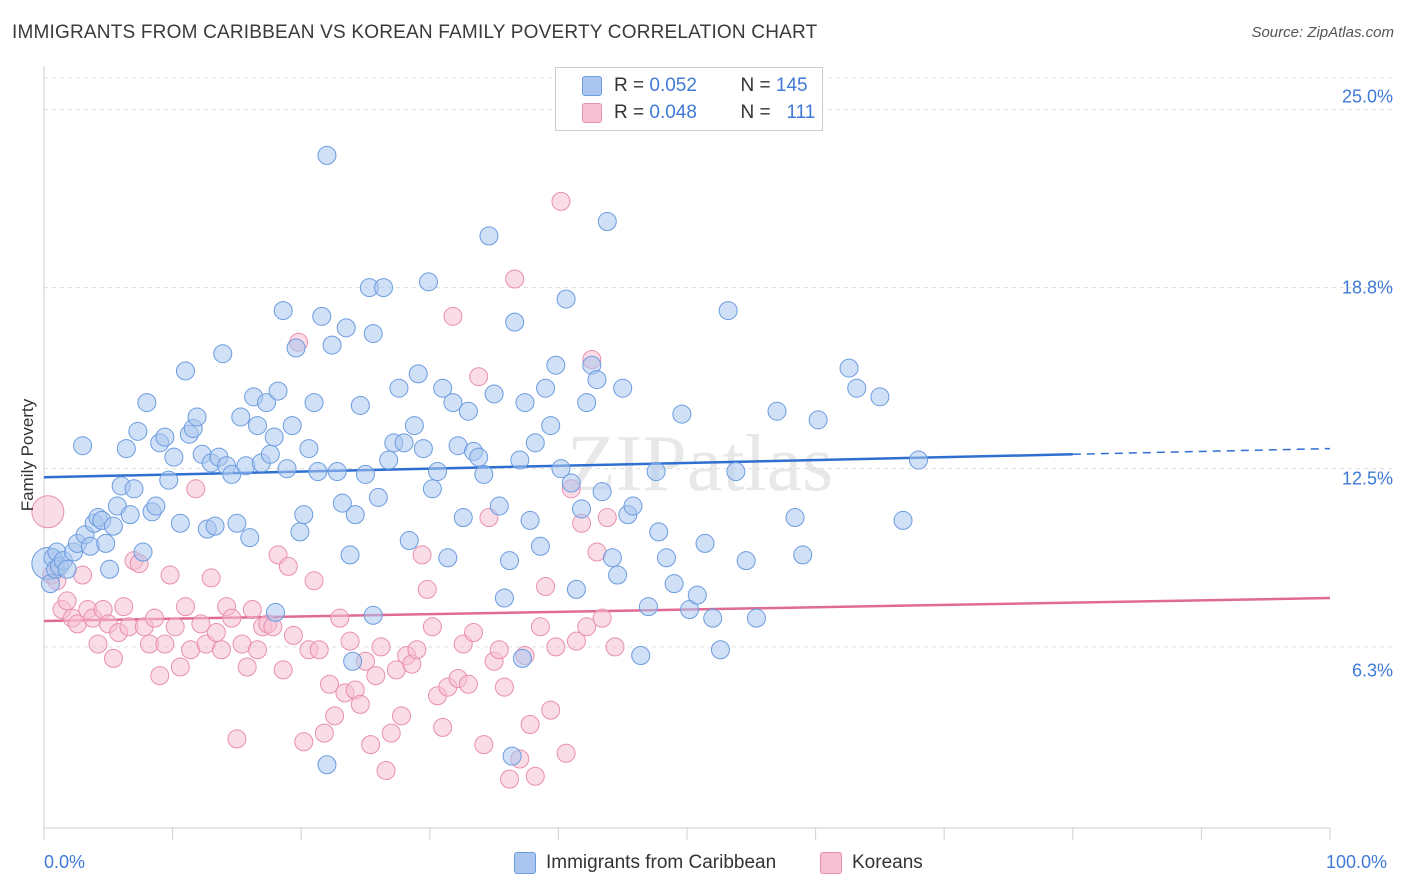 The width and height of the screenshot is (1406, 892). I want to click on bottom-legend-label: Immigrants from Caribbean, so click(661, 862).